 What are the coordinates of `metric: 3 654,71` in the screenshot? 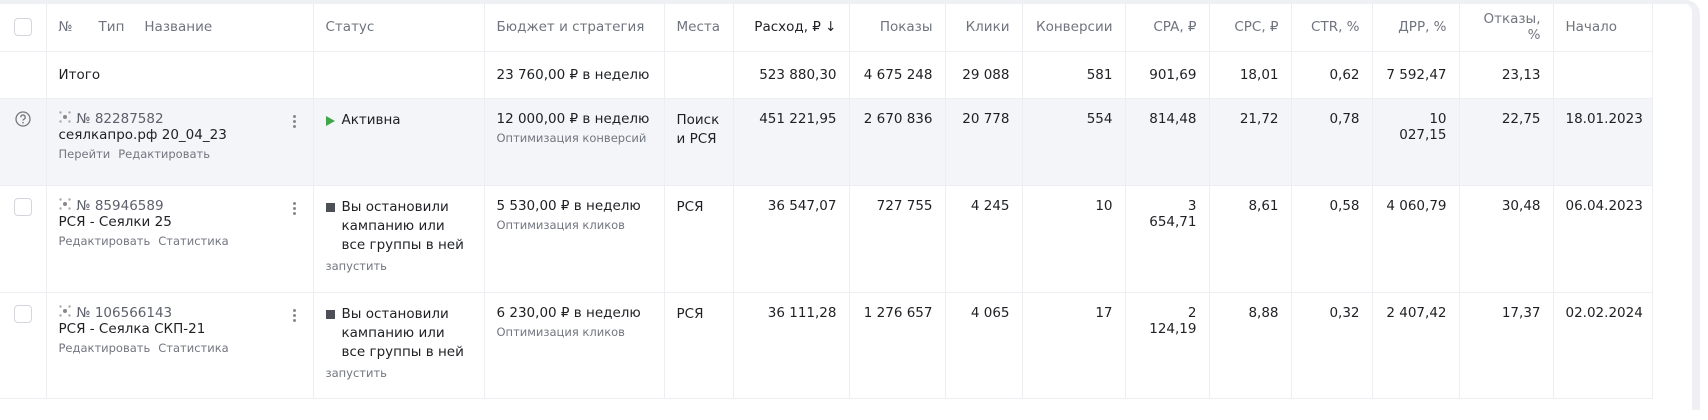 It's located at (1167, 239).